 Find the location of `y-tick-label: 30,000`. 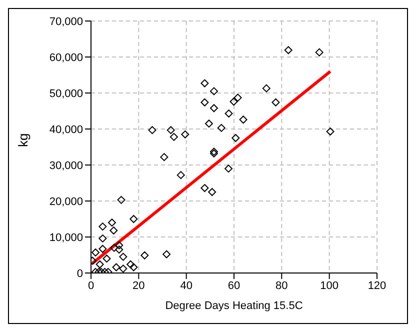

y-tick-label: 30,000 is located at coordinates (66, 166).